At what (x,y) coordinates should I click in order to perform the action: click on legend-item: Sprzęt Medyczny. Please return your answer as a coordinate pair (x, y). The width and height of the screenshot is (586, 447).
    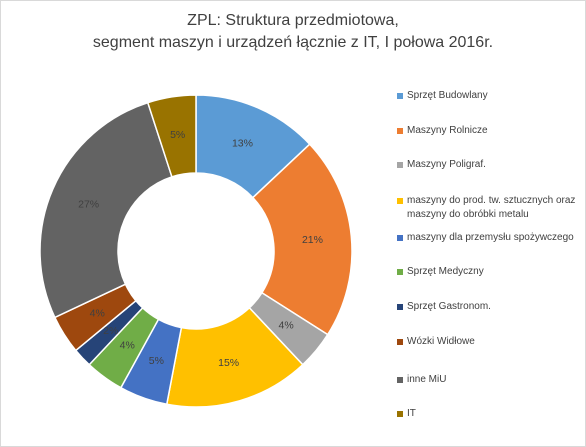
    Looking at the image, I should click on (490, 272).